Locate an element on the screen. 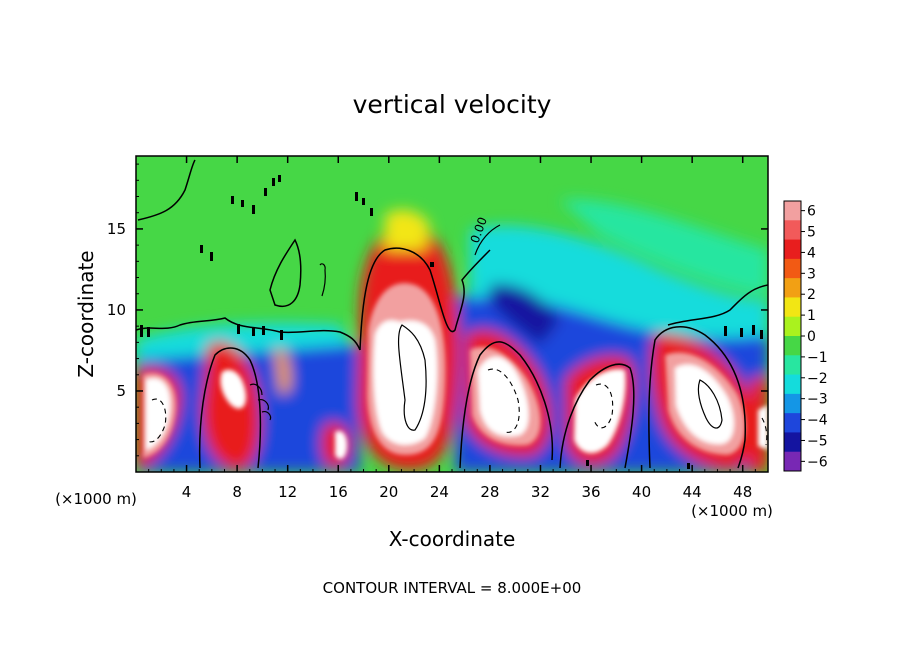 Image resolution: width=904 pixels, height=654 pixels. x-tick-label: 28 is located at coordinates (489, 492).